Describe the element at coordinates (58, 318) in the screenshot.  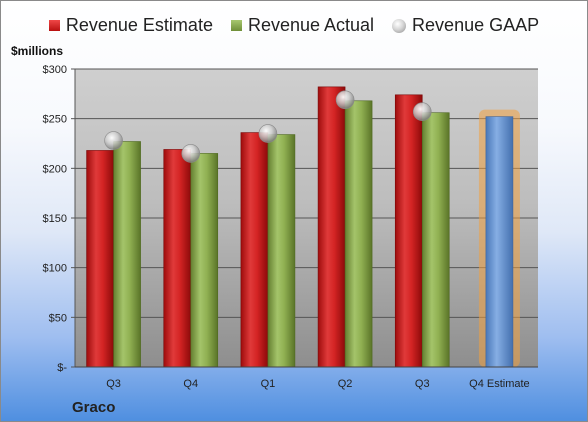
I see `y-tick-label: $50` at that location.